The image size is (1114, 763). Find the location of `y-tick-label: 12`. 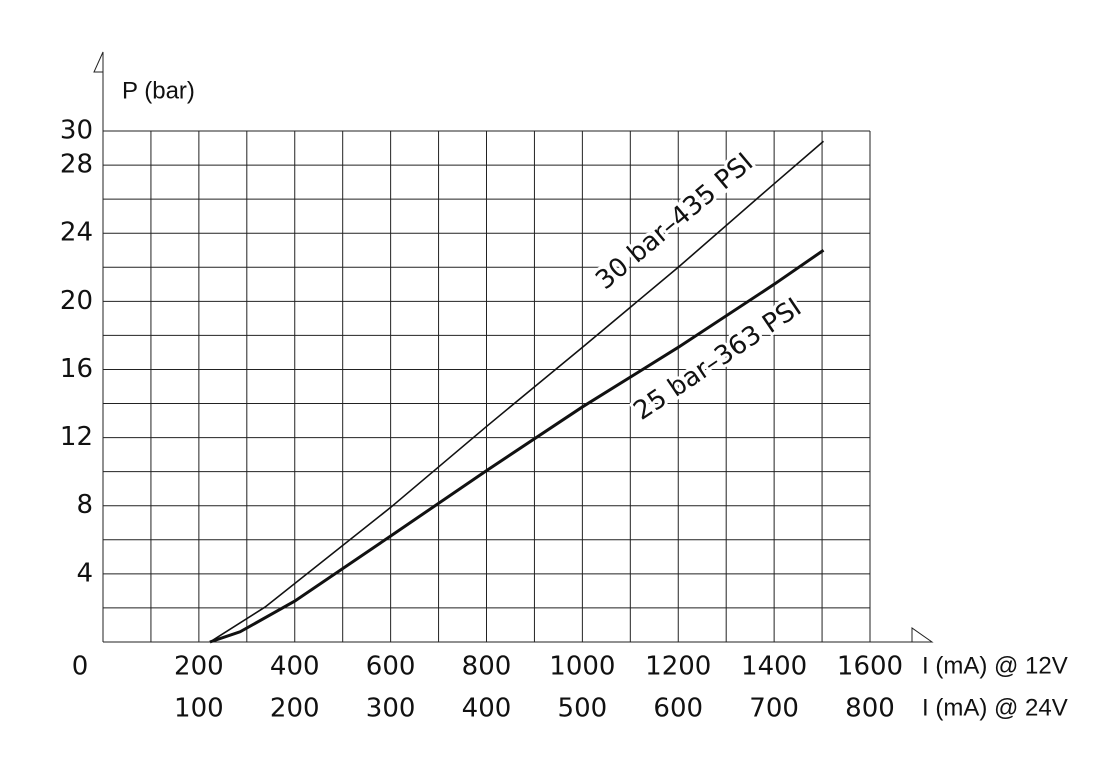

y-tick-label: 12 is located at coordinates (76, 437).